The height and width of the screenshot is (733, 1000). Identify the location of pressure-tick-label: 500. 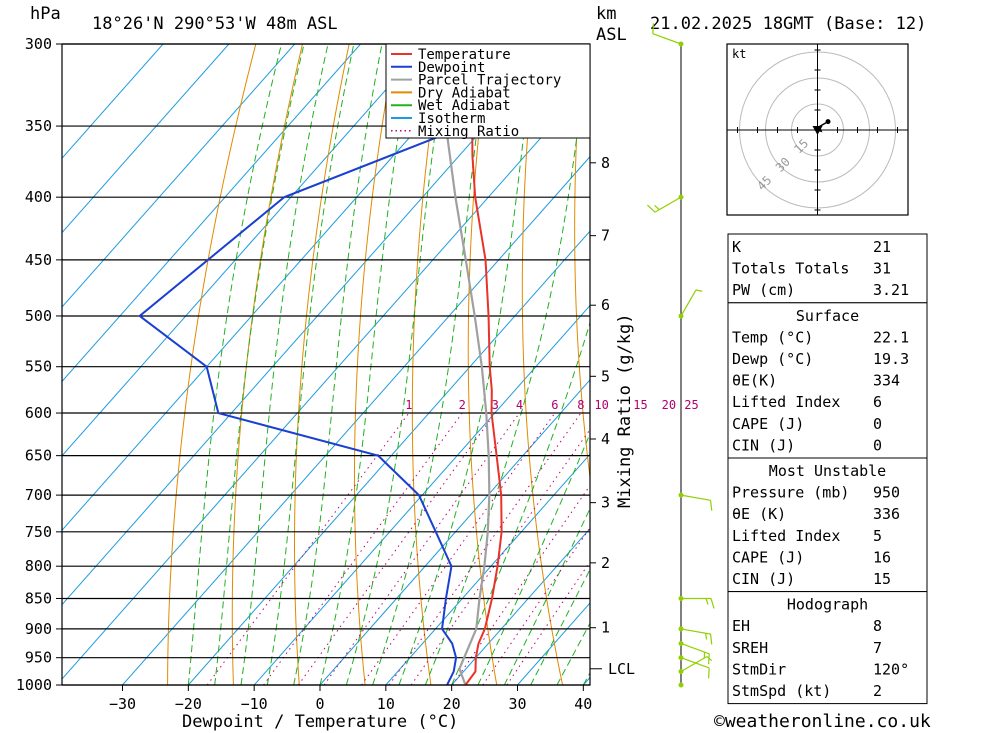
(38, 316).